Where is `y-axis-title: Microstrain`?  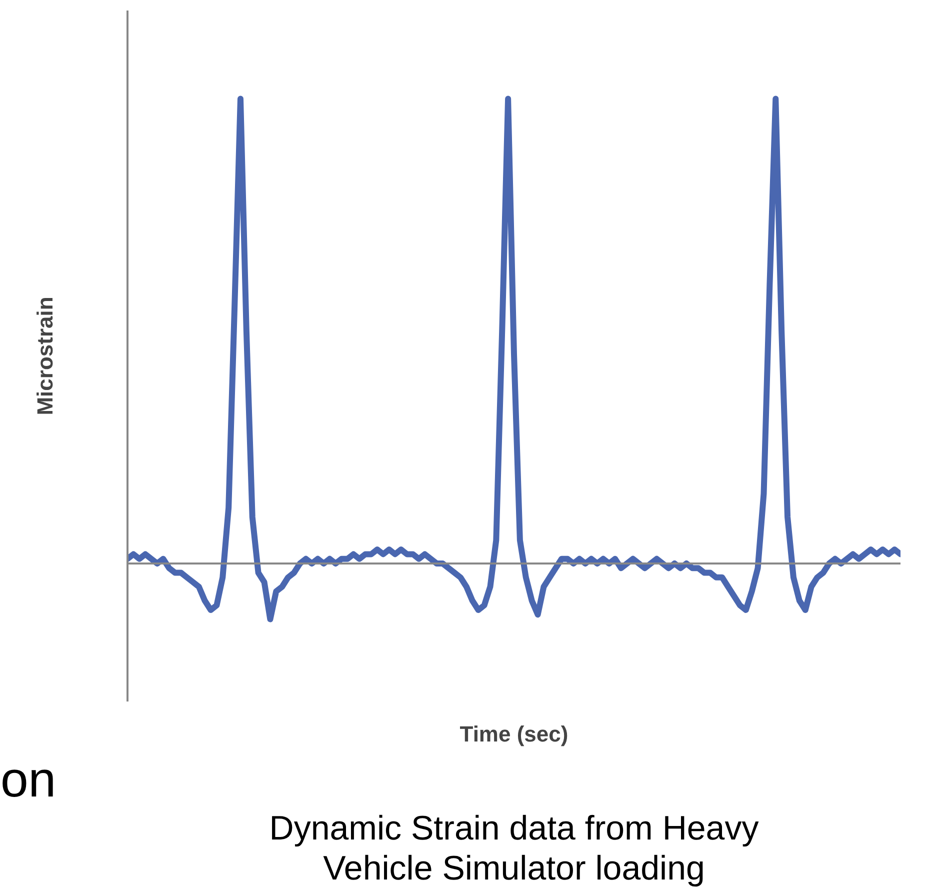 y-axis-title: Microstrain is located at coordinates (45, 356).